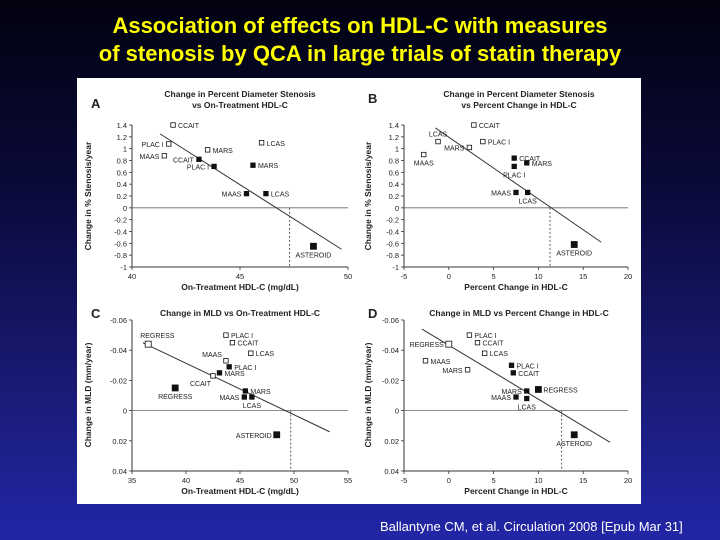  Describe the element at coordinates (122, 125) in the screenshot. I see `y-tick-label: 1.4` at that location.